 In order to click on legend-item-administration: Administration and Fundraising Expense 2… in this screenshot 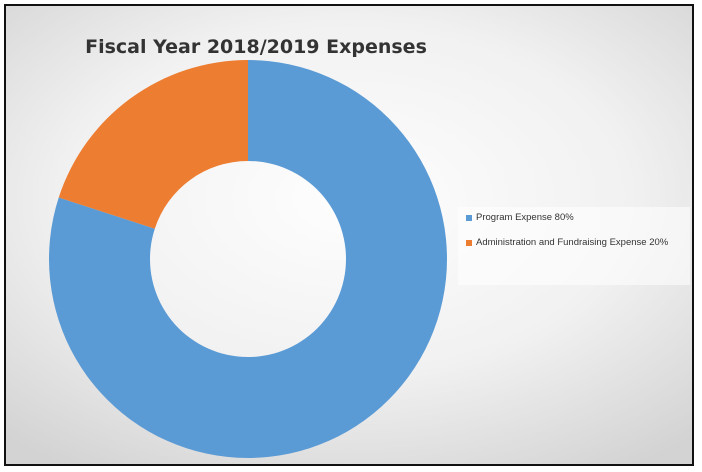, I will do `click(576, 243)`.